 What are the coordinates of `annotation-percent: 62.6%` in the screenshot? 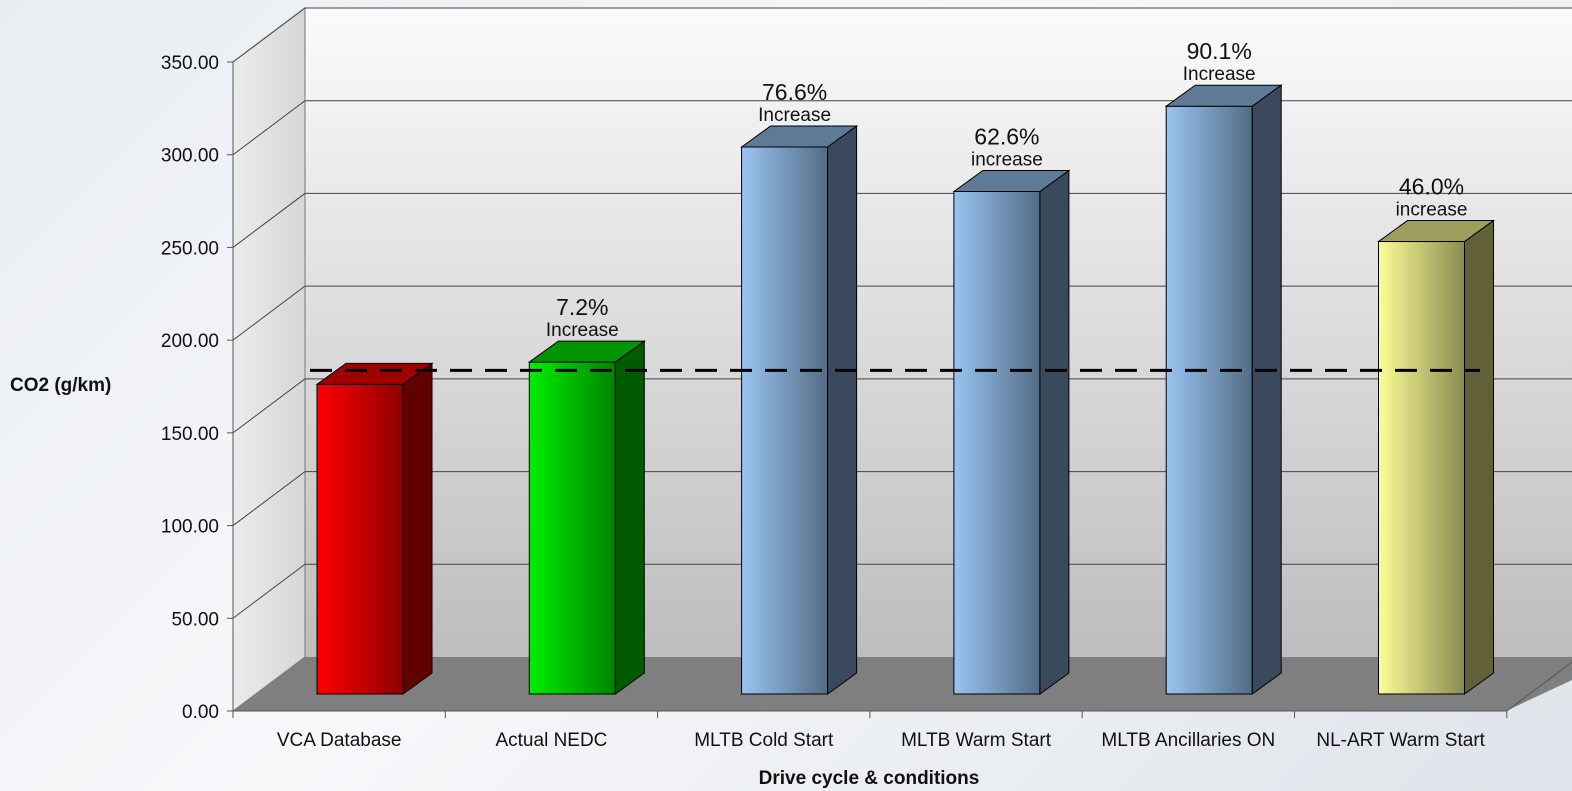 It's located at (1006, 136).